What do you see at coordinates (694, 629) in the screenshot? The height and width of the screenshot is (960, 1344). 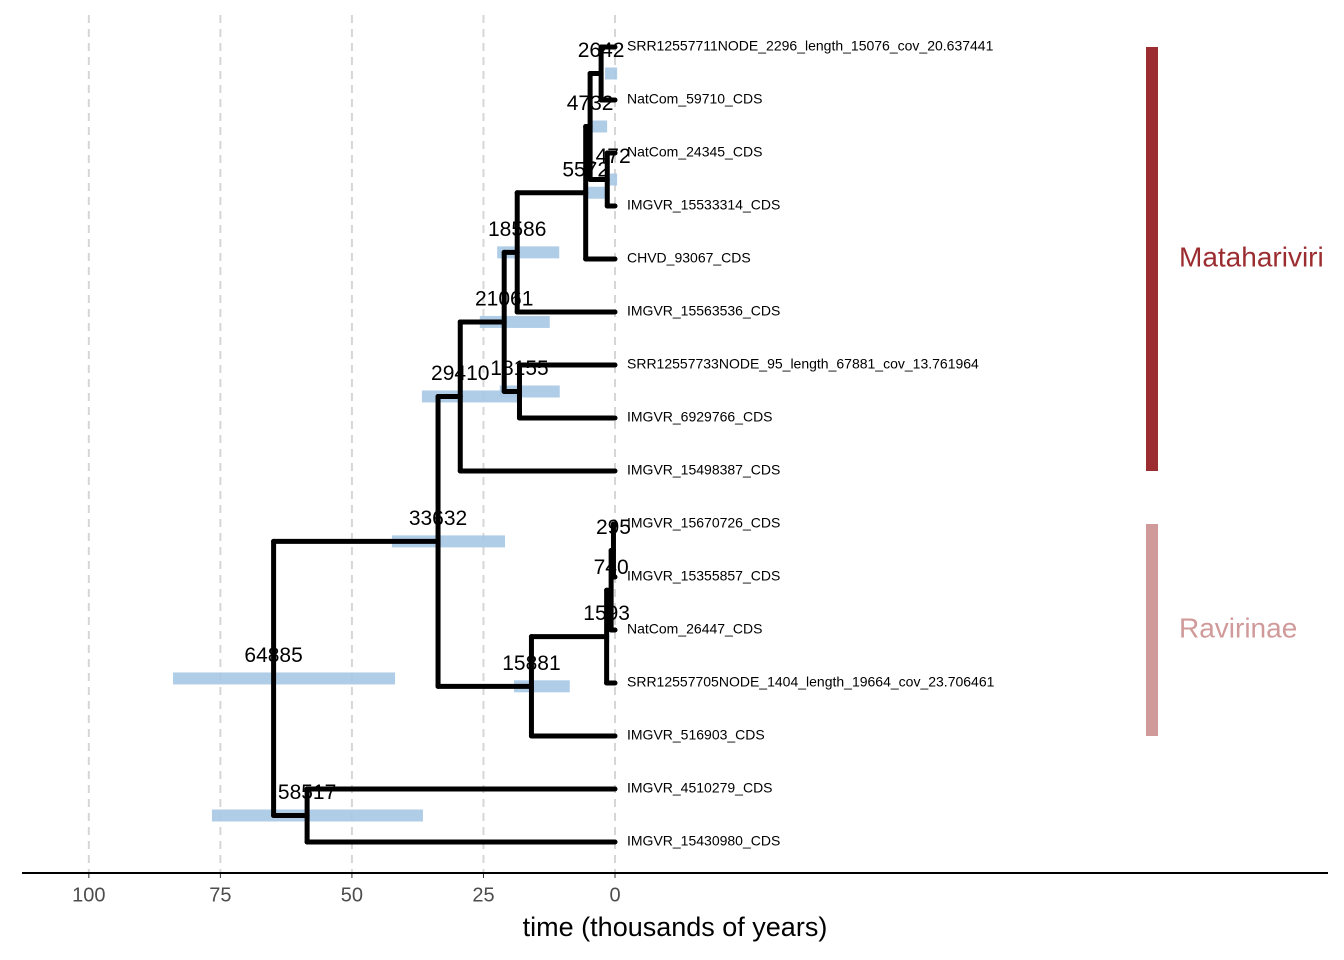 I see `tip-label: NatCom_26447_CDS` at bounding box center [694, 629].